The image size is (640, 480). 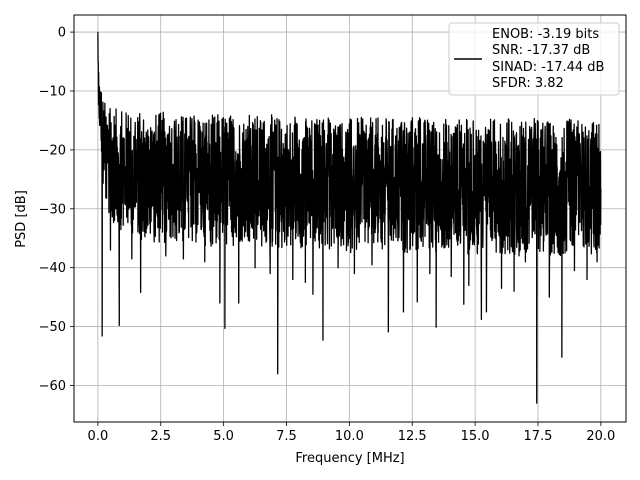 What do you see at coordinates (52, 91) in the screenshot?
I see `y-tick-label: −10` at bounding box center [52, 91].